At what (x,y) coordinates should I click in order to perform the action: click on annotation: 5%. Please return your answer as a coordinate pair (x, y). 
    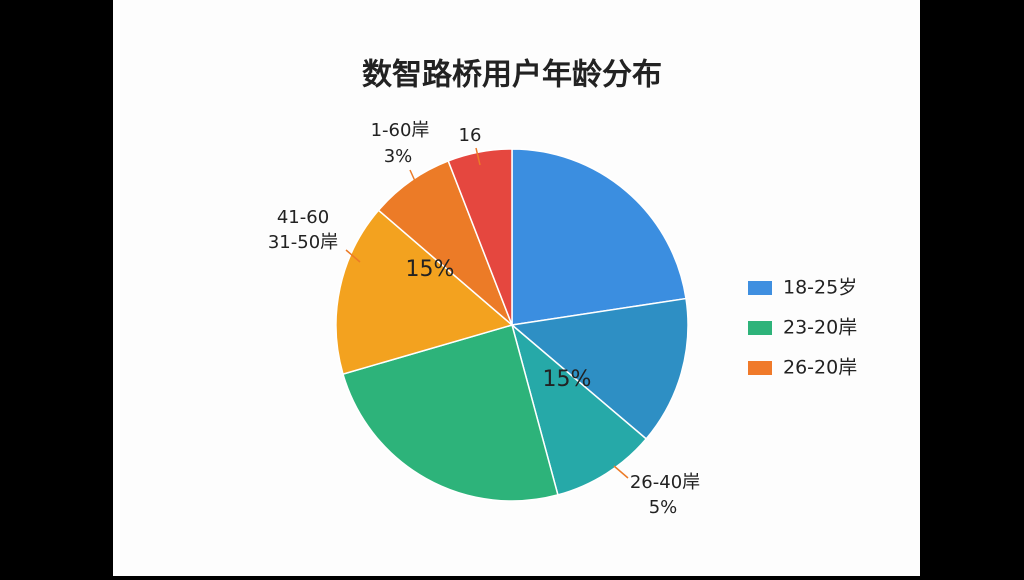
    Looking at the image, I should click on (663, 507).